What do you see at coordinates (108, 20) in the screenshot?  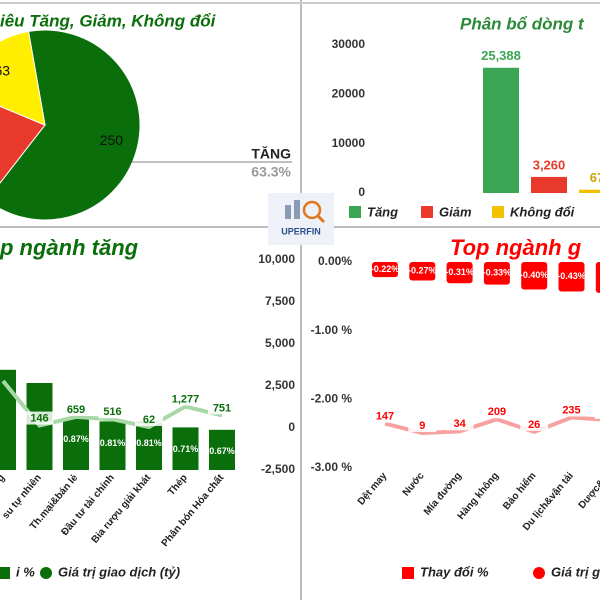 I see `chart-title: iêu Tăng, Giảm, Không đổi` at bounding box center [108, 20].